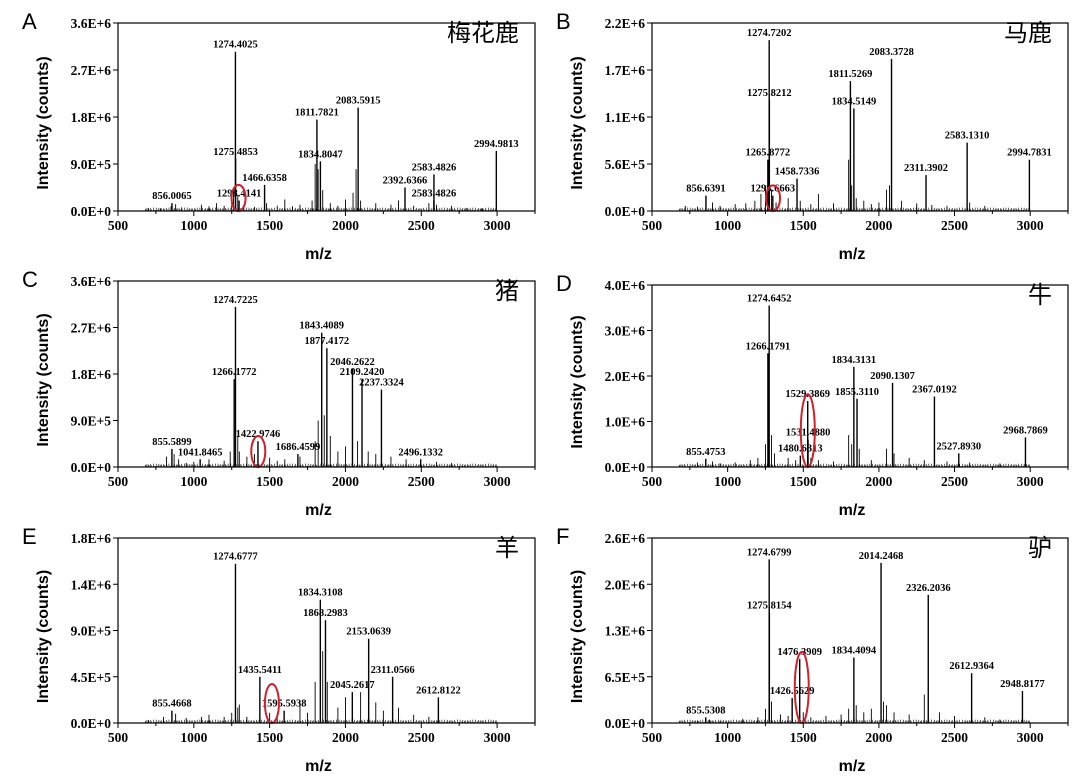 This screenshot has width=1080, height=777. Describe the element at coordinates (91, 328) in the screenshot. I see `y-tick-label: 2.7E+6` at that location.